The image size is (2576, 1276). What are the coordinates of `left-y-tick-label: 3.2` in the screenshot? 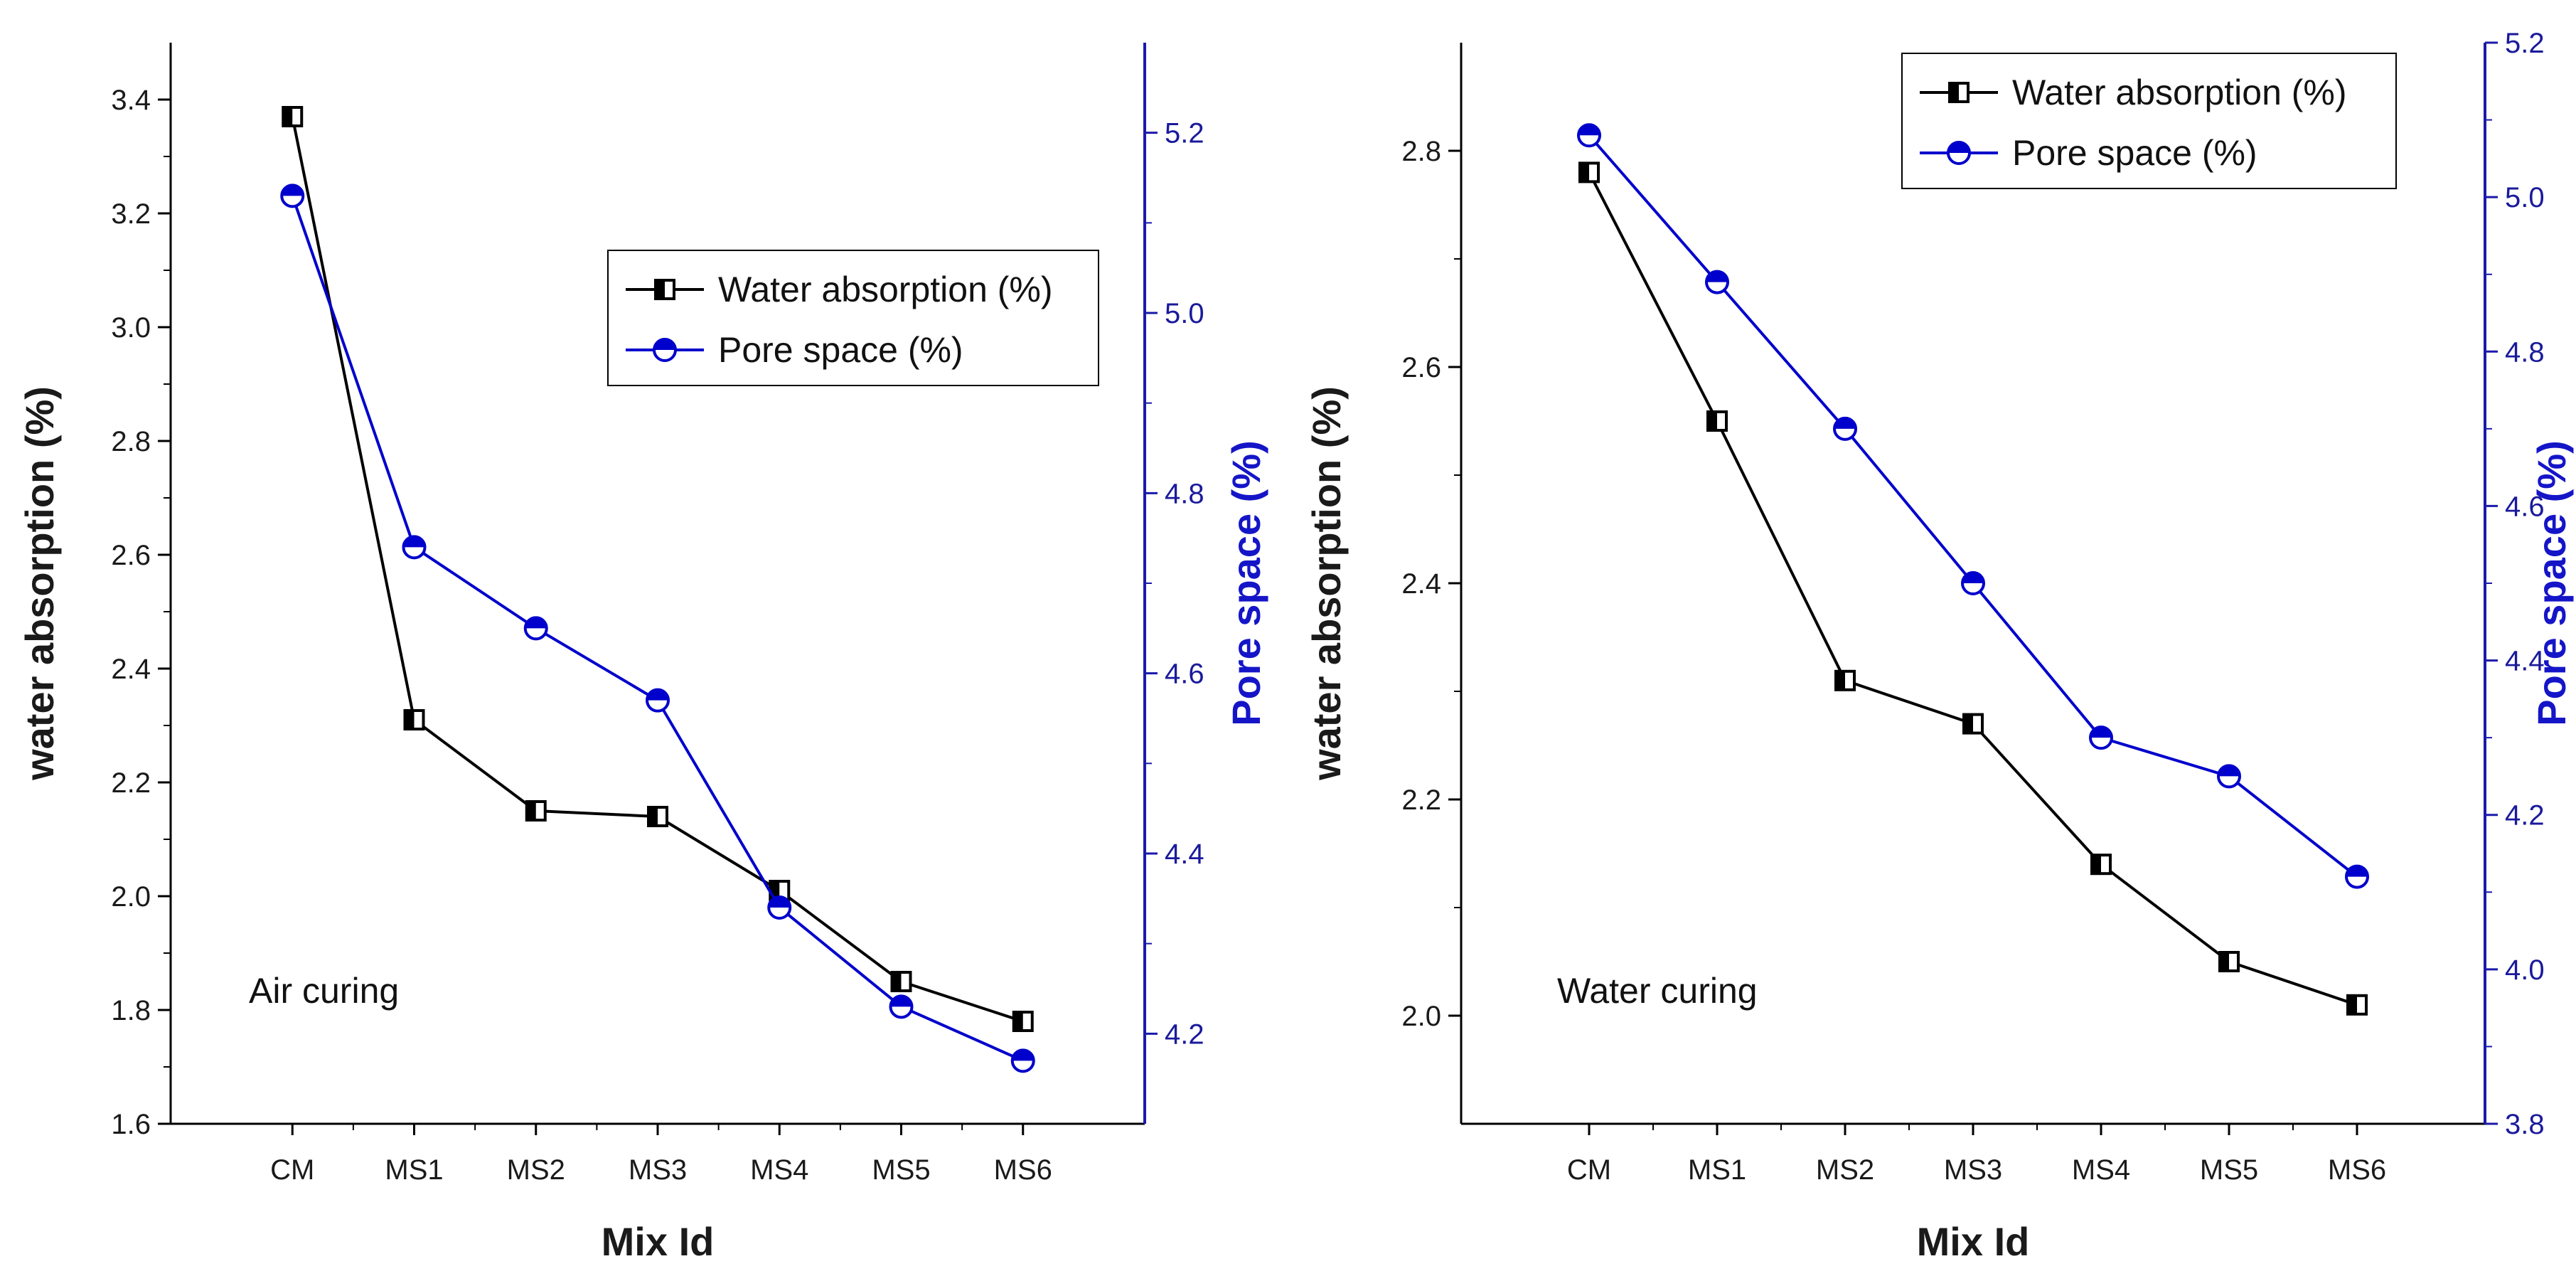 It's located at (131, 214).